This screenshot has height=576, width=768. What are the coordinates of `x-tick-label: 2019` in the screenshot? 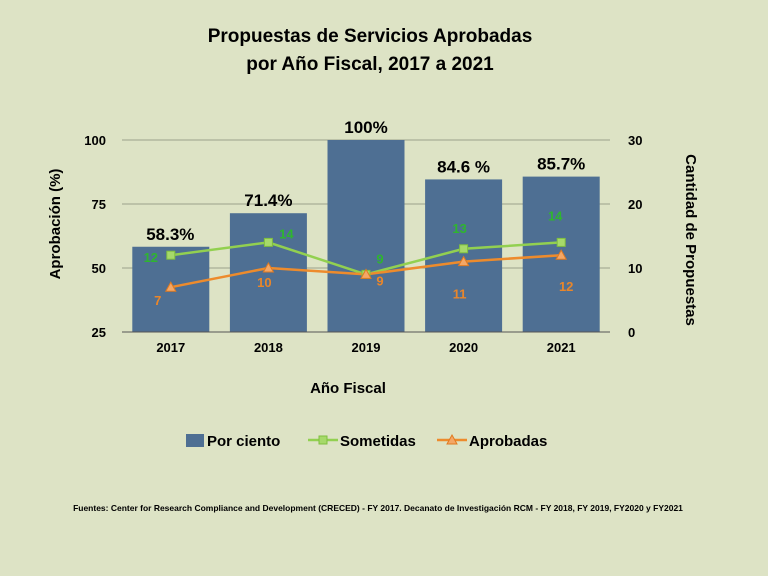 It's located at (366, 347).